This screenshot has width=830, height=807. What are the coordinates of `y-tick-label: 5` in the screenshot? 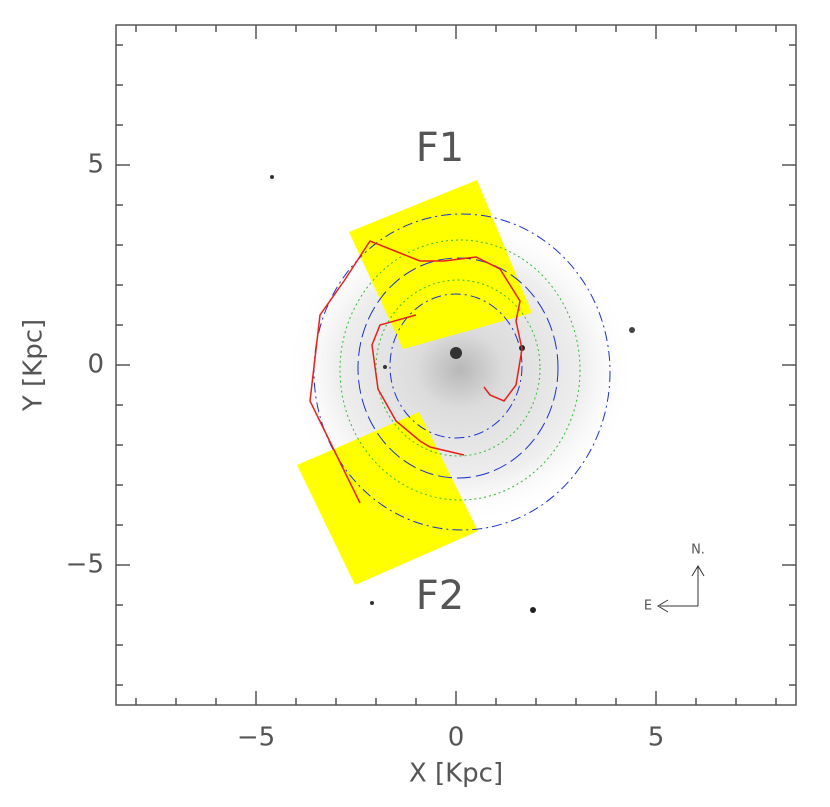 It's located at (95, 165).